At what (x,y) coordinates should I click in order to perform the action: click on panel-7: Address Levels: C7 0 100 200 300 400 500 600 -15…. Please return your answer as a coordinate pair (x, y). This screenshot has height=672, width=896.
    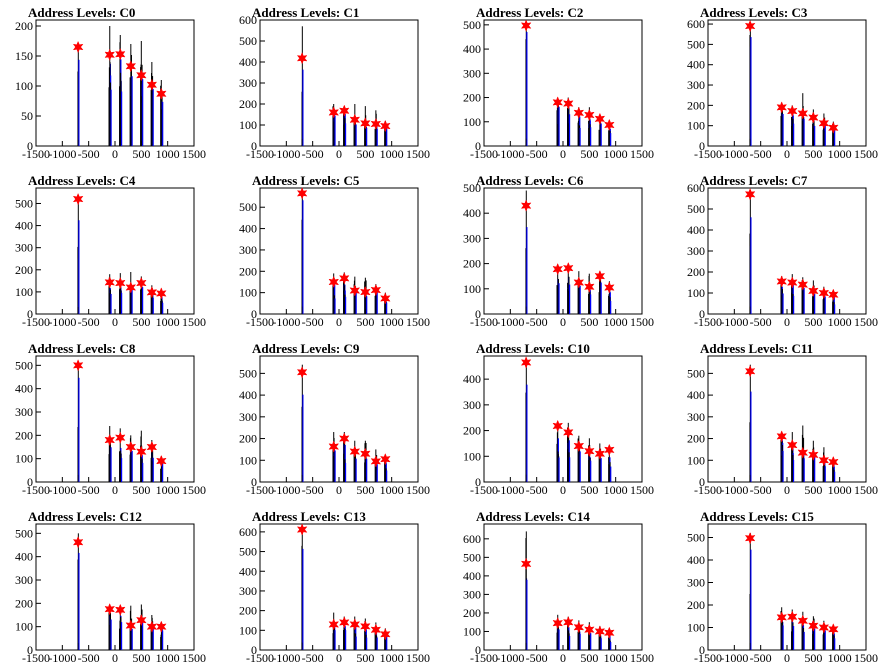
    Looking at the image, I should click on (782, 251).